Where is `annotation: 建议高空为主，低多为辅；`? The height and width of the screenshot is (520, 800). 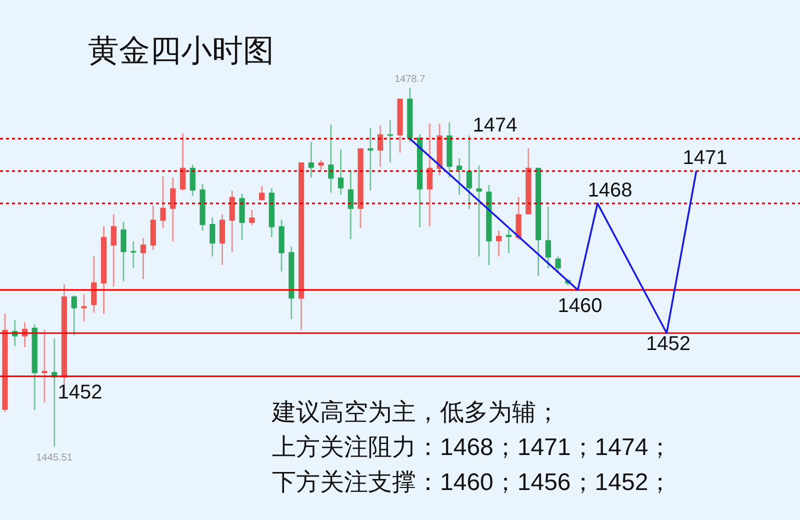 annotation: 建议高空为主，低多为辅； is located at coordinates (416, 413).